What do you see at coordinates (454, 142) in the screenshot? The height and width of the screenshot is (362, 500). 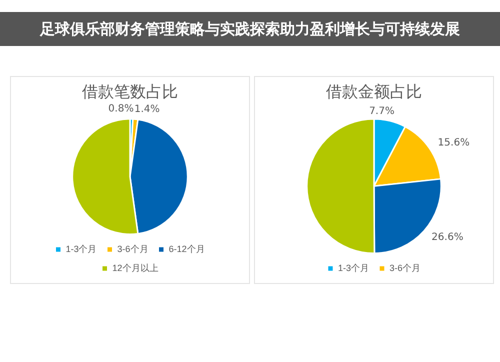 I see `data-label: 15.6%` at bounding box center [454, 142].